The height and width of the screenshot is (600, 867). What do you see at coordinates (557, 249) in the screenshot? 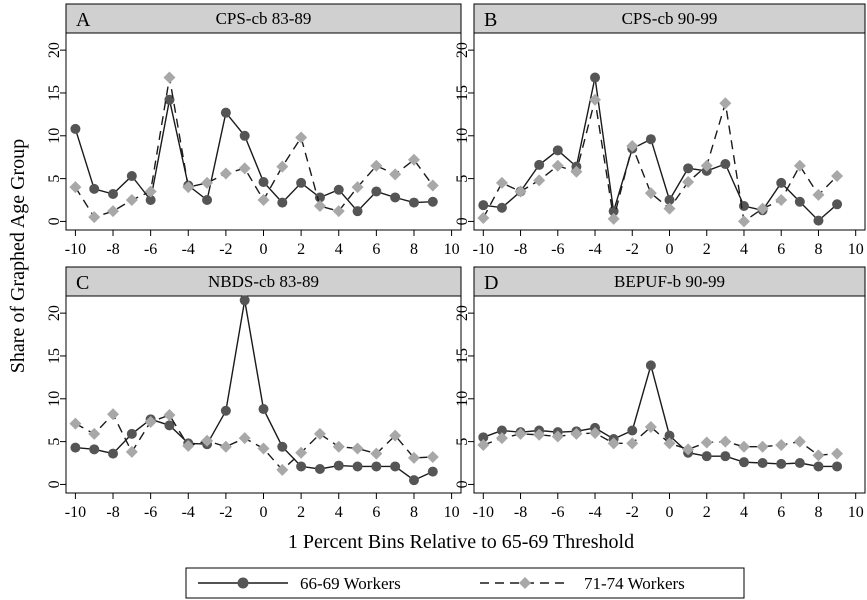
I see `x-tick-label: -6` at bounding box center [557, 249].